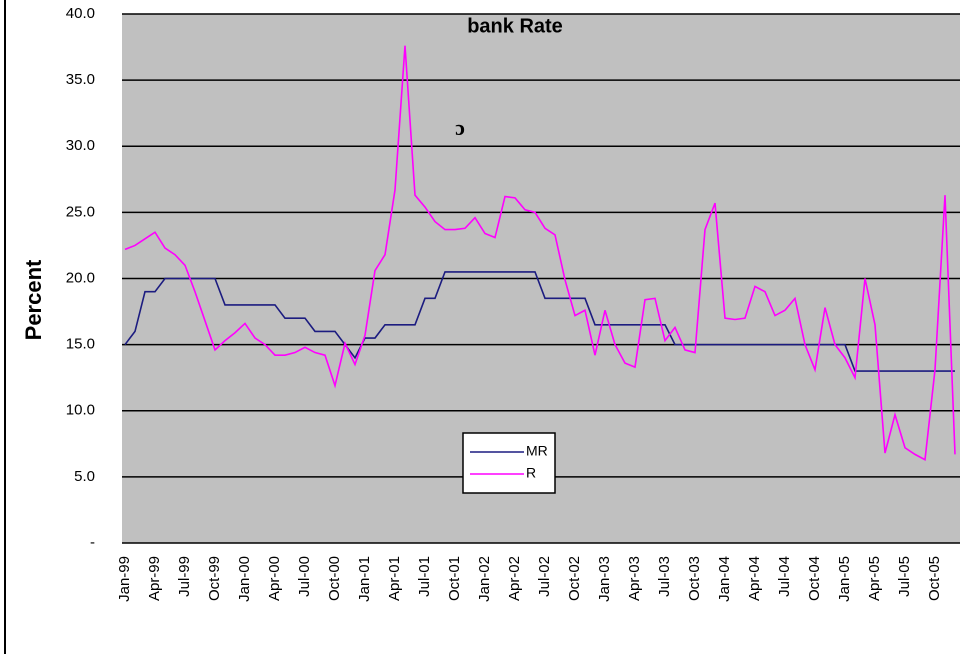 The width and height of the screenshot is (962, 654). What do you see at coordinates (844, 579) in the screenshot?
I see `x-tick-label: Jan-05` at bounding box center [844, 579].